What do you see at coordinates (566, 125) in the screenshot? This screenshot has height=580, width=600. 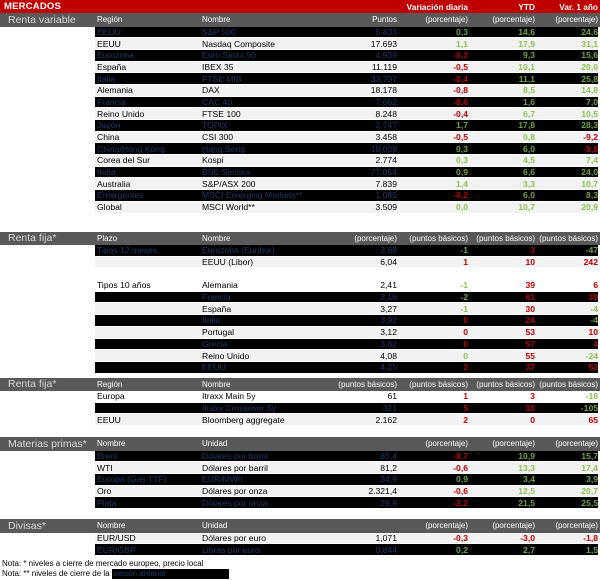 I see `cell-1y-change: 28,3` at bounding box center [566, 125].